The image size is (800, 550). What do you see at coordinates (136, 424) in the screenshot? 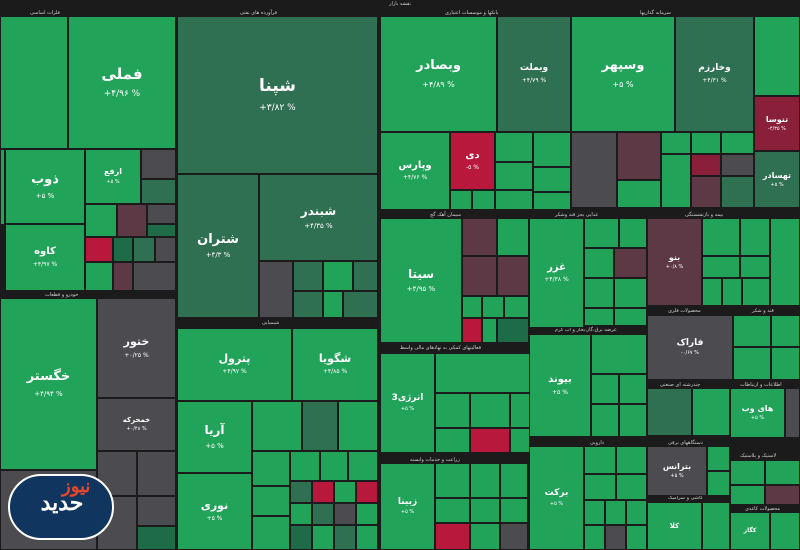
I see `heatmap-tile: خمحرکه +۰/۴۸ %` at bounding box center [136, 424].